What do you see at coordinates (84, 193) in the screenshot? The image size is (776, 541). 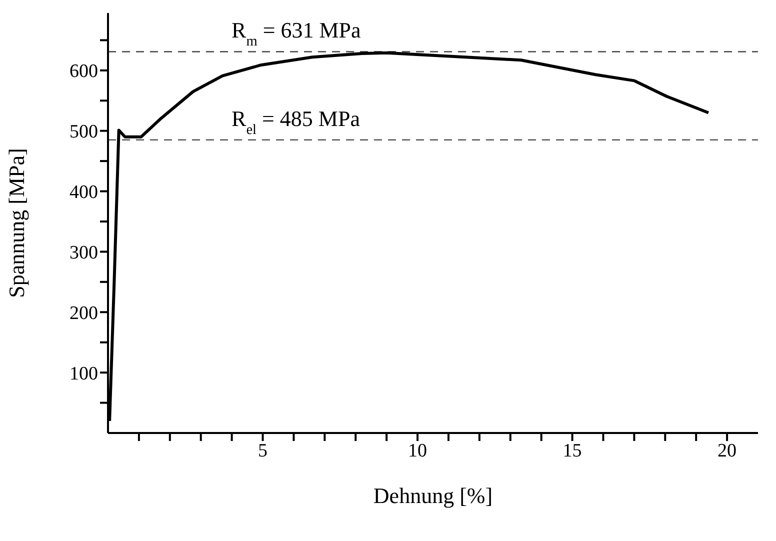 I see `y-tick-label: 400` at bounding box center [84, 193].